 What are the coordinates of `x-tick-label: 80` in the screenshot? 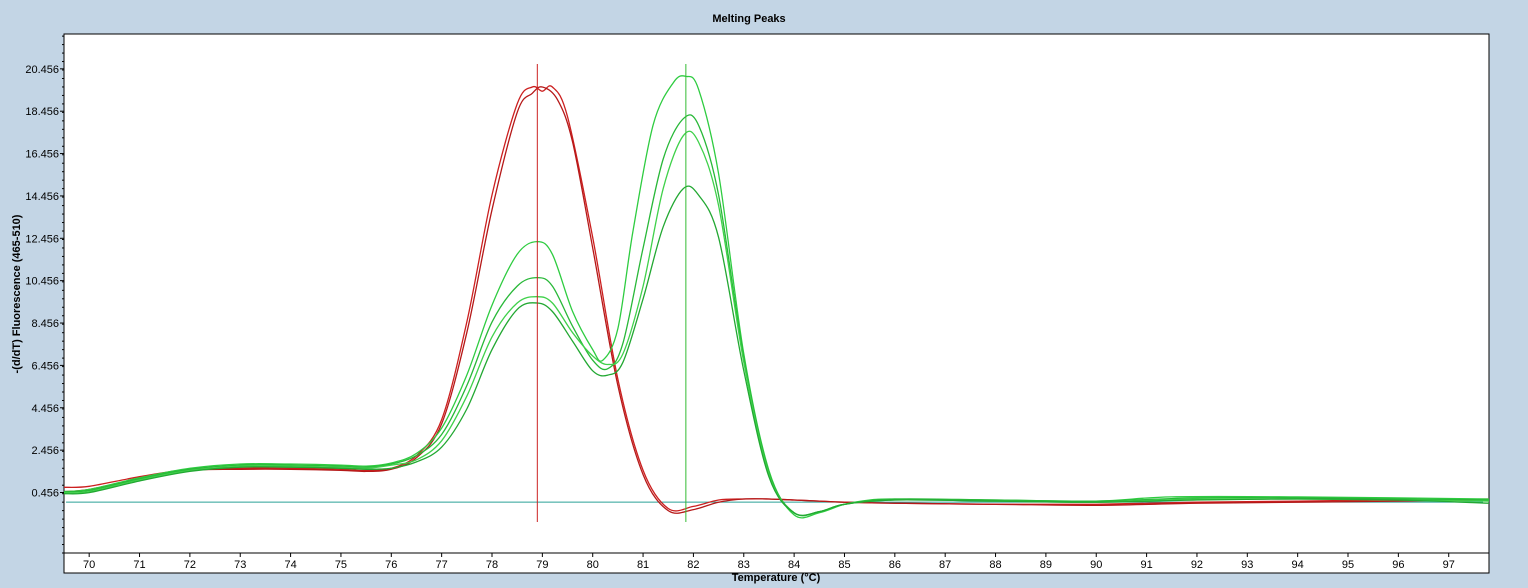 It's located at (593, 565).